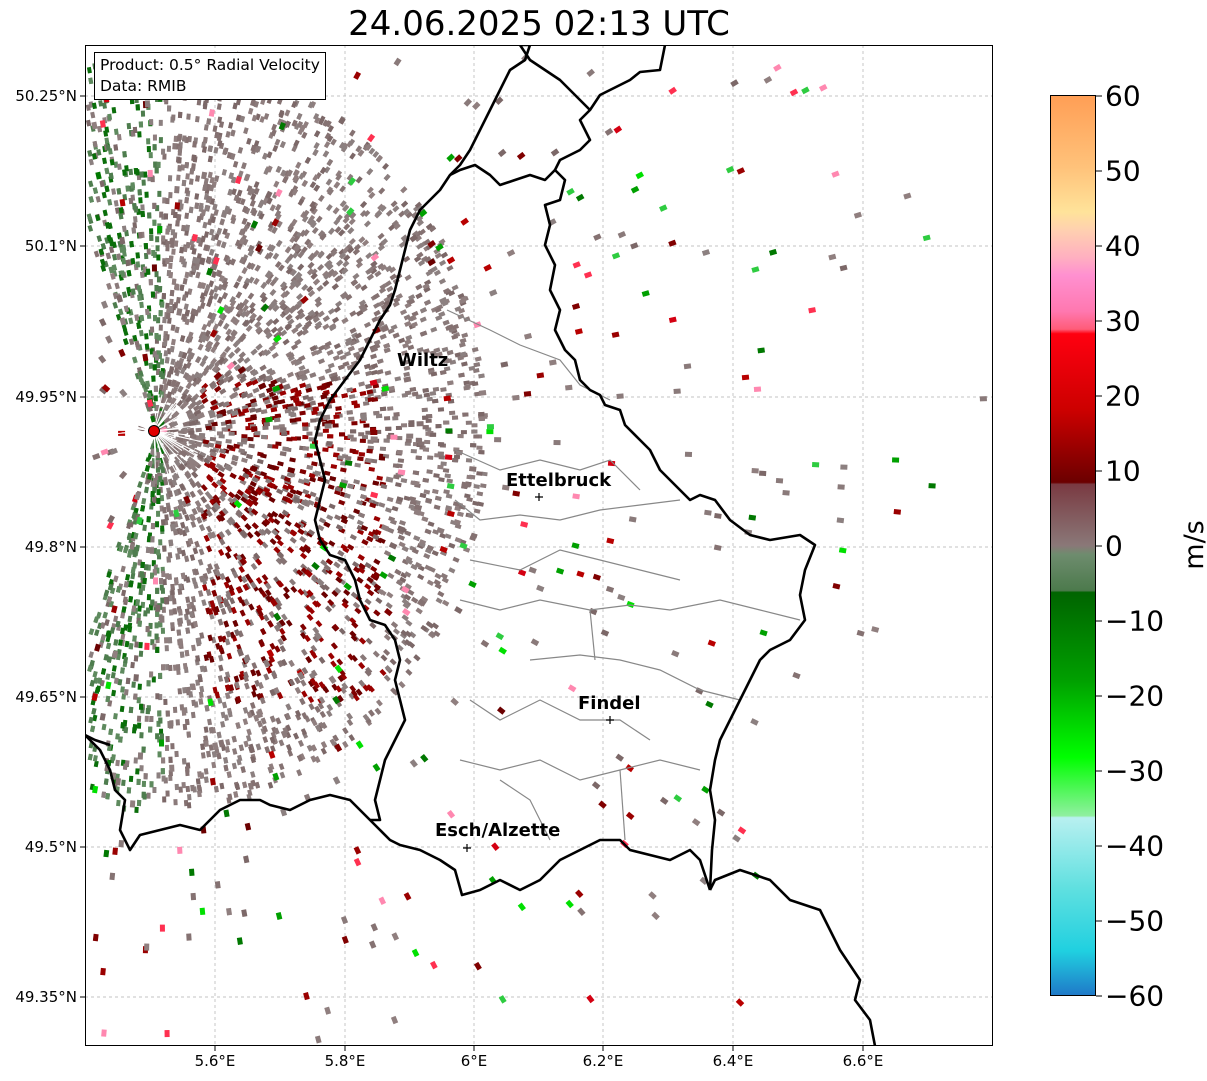 This screenshot has height=1081, width=1207. I want to click on lat-tick-label: 50.25°N, so click(46, 96).